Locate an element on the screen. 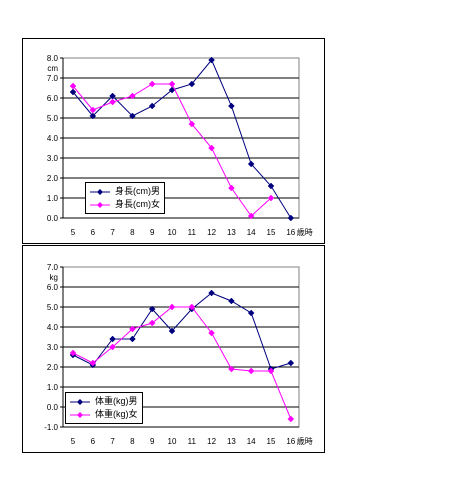  y-tick-label: -1.0 is located at coordinates (51, 427).